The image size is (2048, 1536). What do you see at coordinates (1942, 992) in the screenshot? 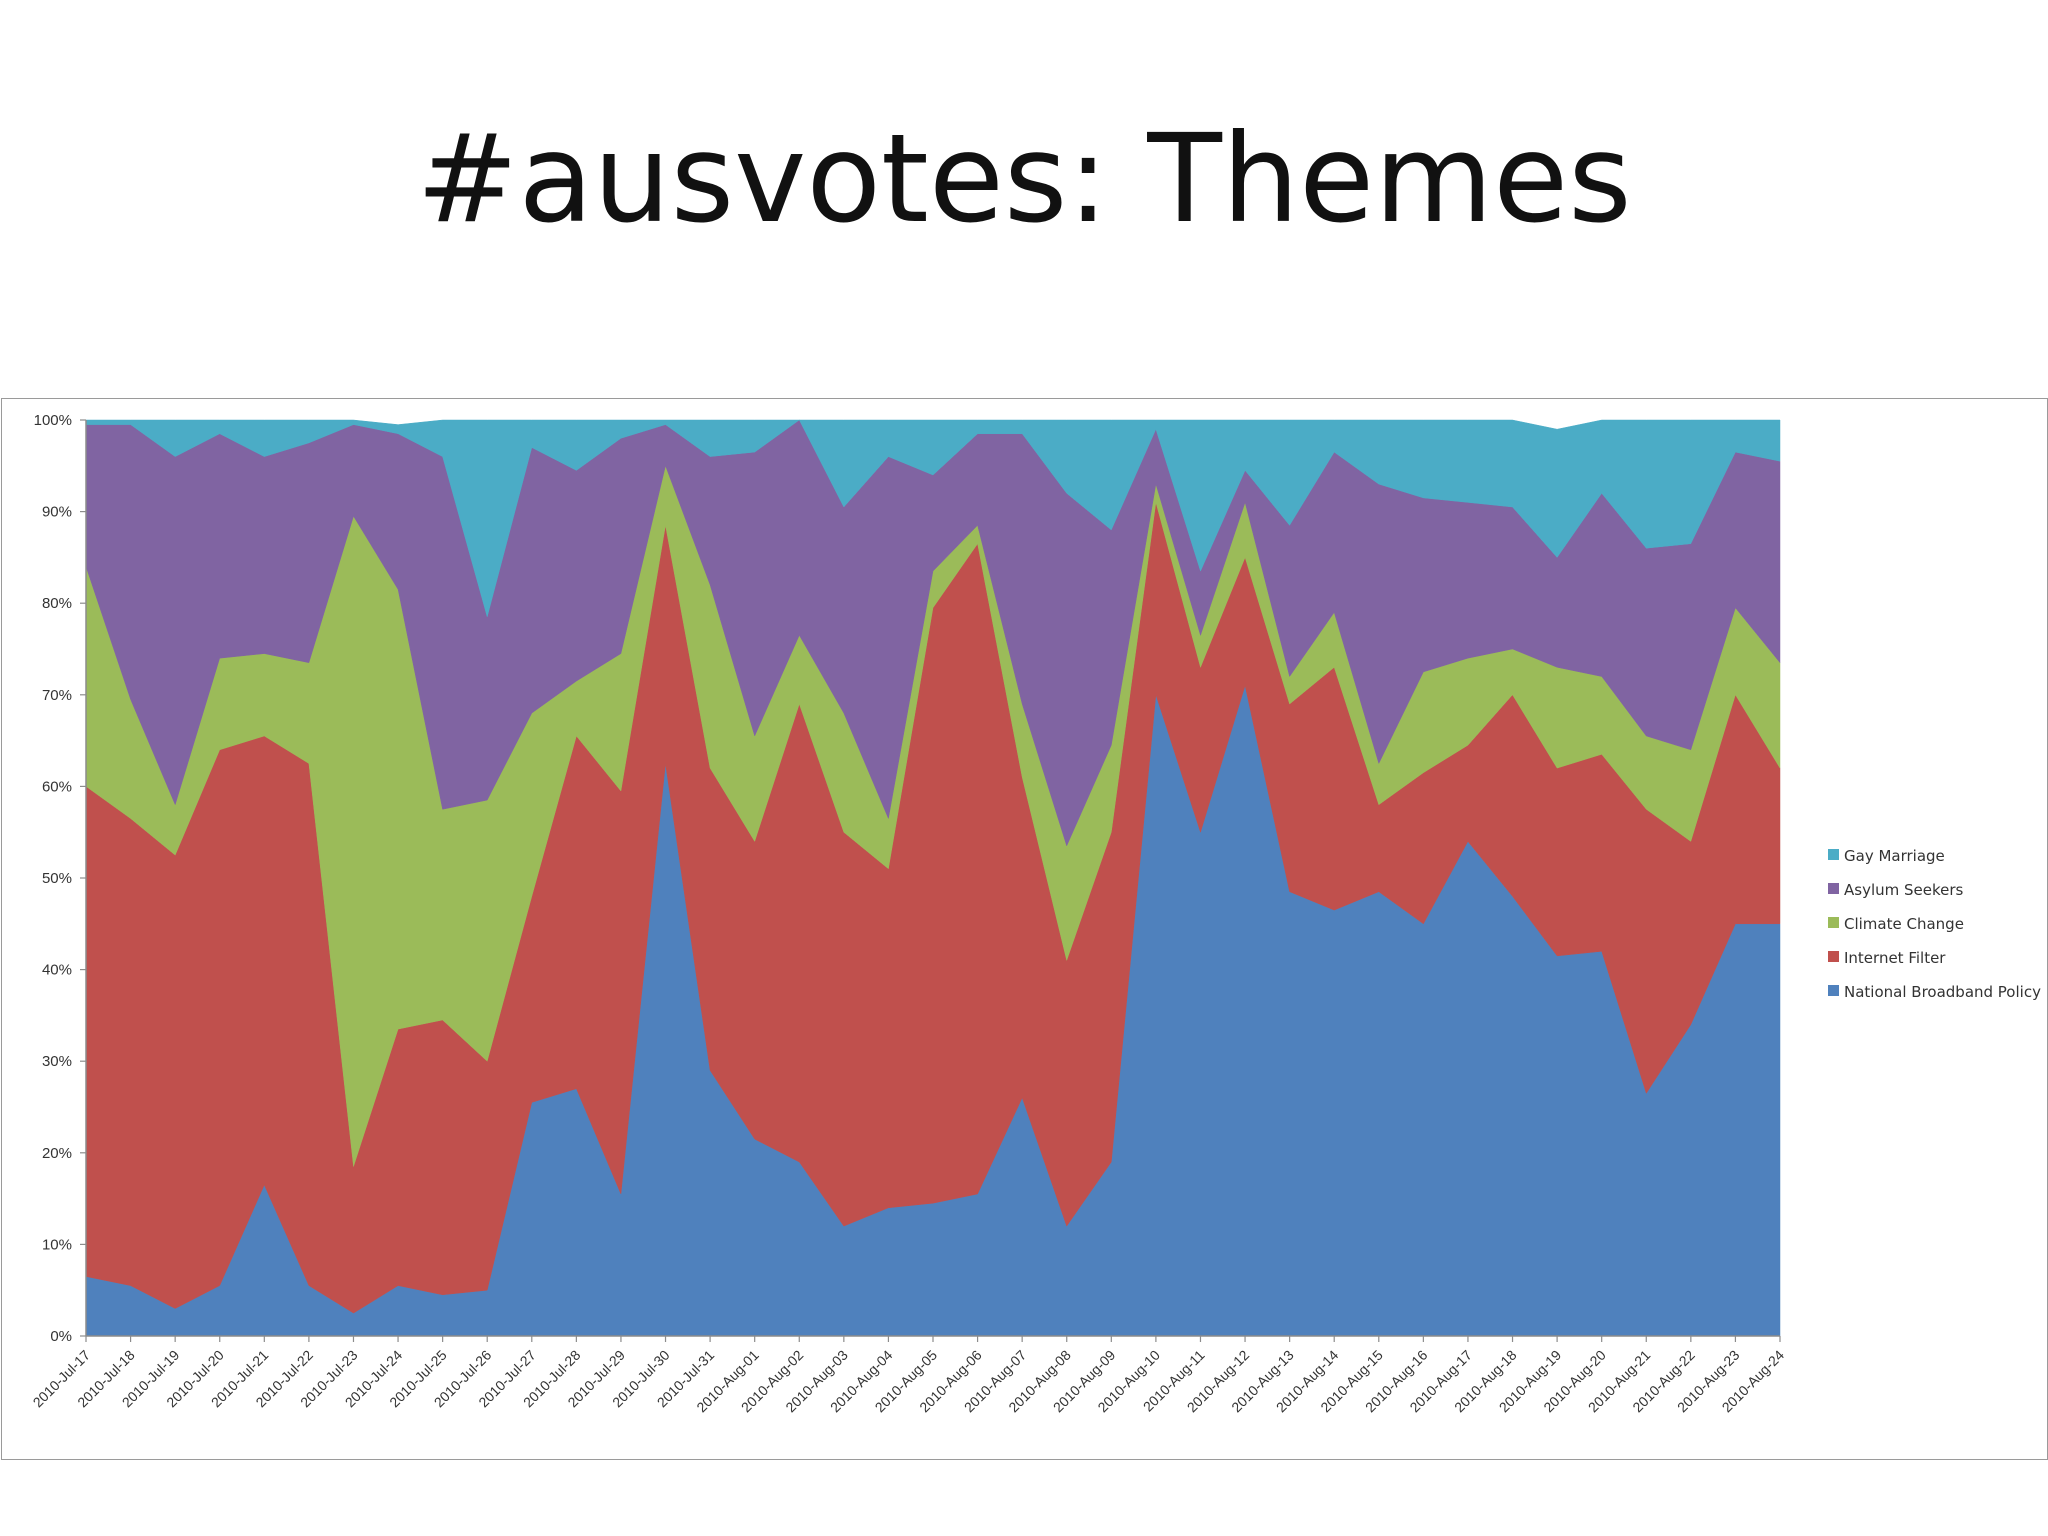
I see `legend-label-national-broadband-policy: National Broadband Policy` at bounding box center [1942, 992].